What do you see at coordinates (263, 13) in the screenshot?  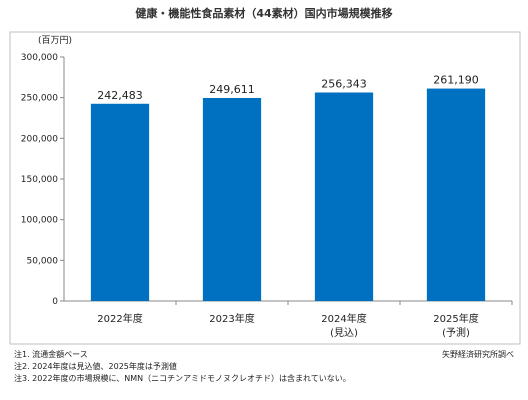 I see `chart-title: 健康・機能性食品素材（44素材）国内市場規模推移` at bounding box center [263, 13].